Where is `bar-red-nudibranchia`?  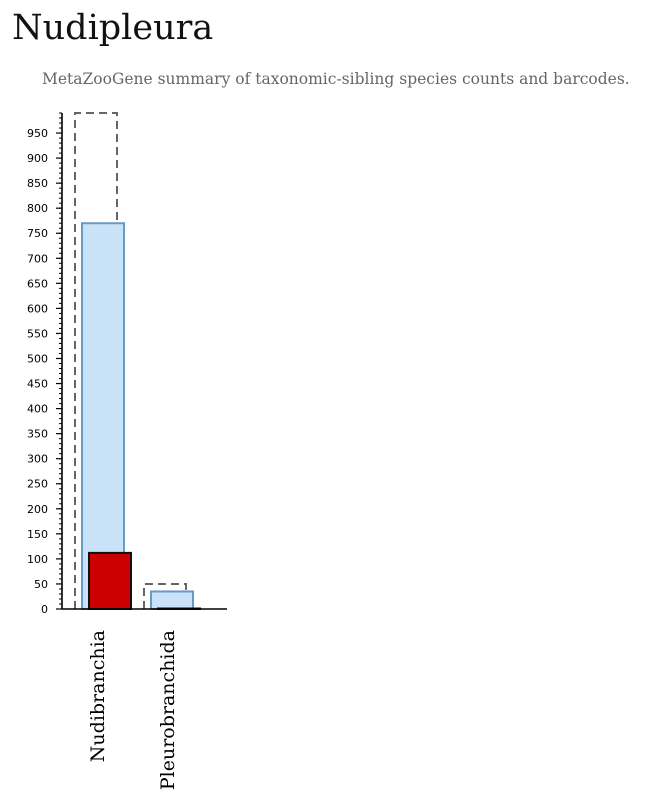 bar-red-nudibranchia is located at coordinates (110, 580).